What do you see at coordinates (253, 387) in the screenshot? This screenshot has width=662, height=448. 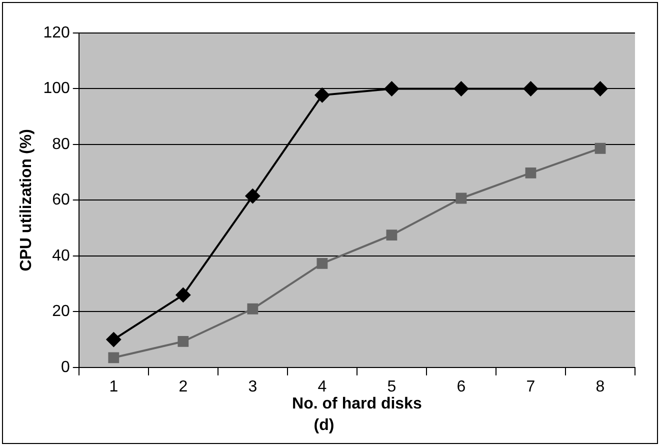 I see `x-tick-label: 3` at bounding box center [253, 387].